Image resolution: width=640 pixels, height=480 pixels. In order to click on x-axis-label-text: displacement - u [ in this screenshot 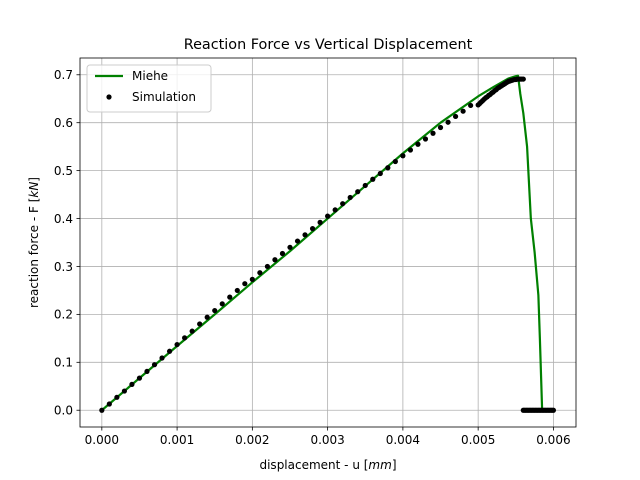, I will do `click(313, 465)`.